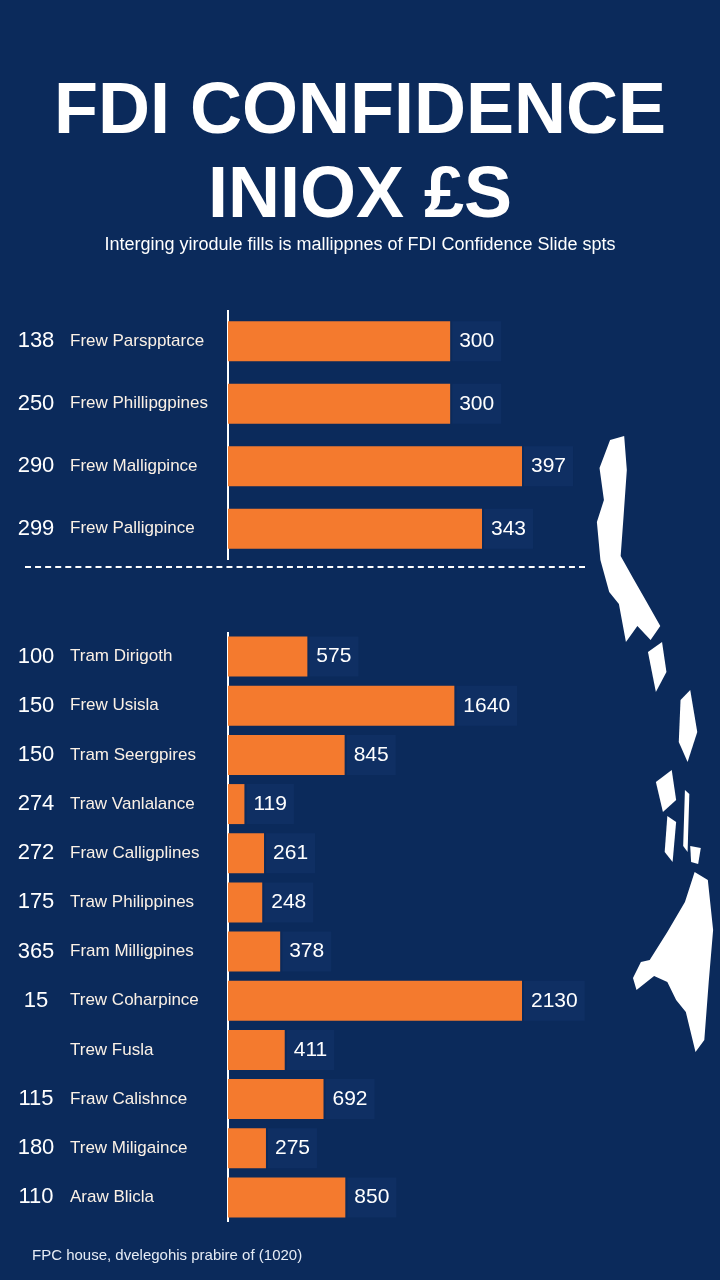 The image size is (720, 1280). Describe the element at coordinates (112, 1197) in the screenshot. I see `text: Araw Blicla` at that location.